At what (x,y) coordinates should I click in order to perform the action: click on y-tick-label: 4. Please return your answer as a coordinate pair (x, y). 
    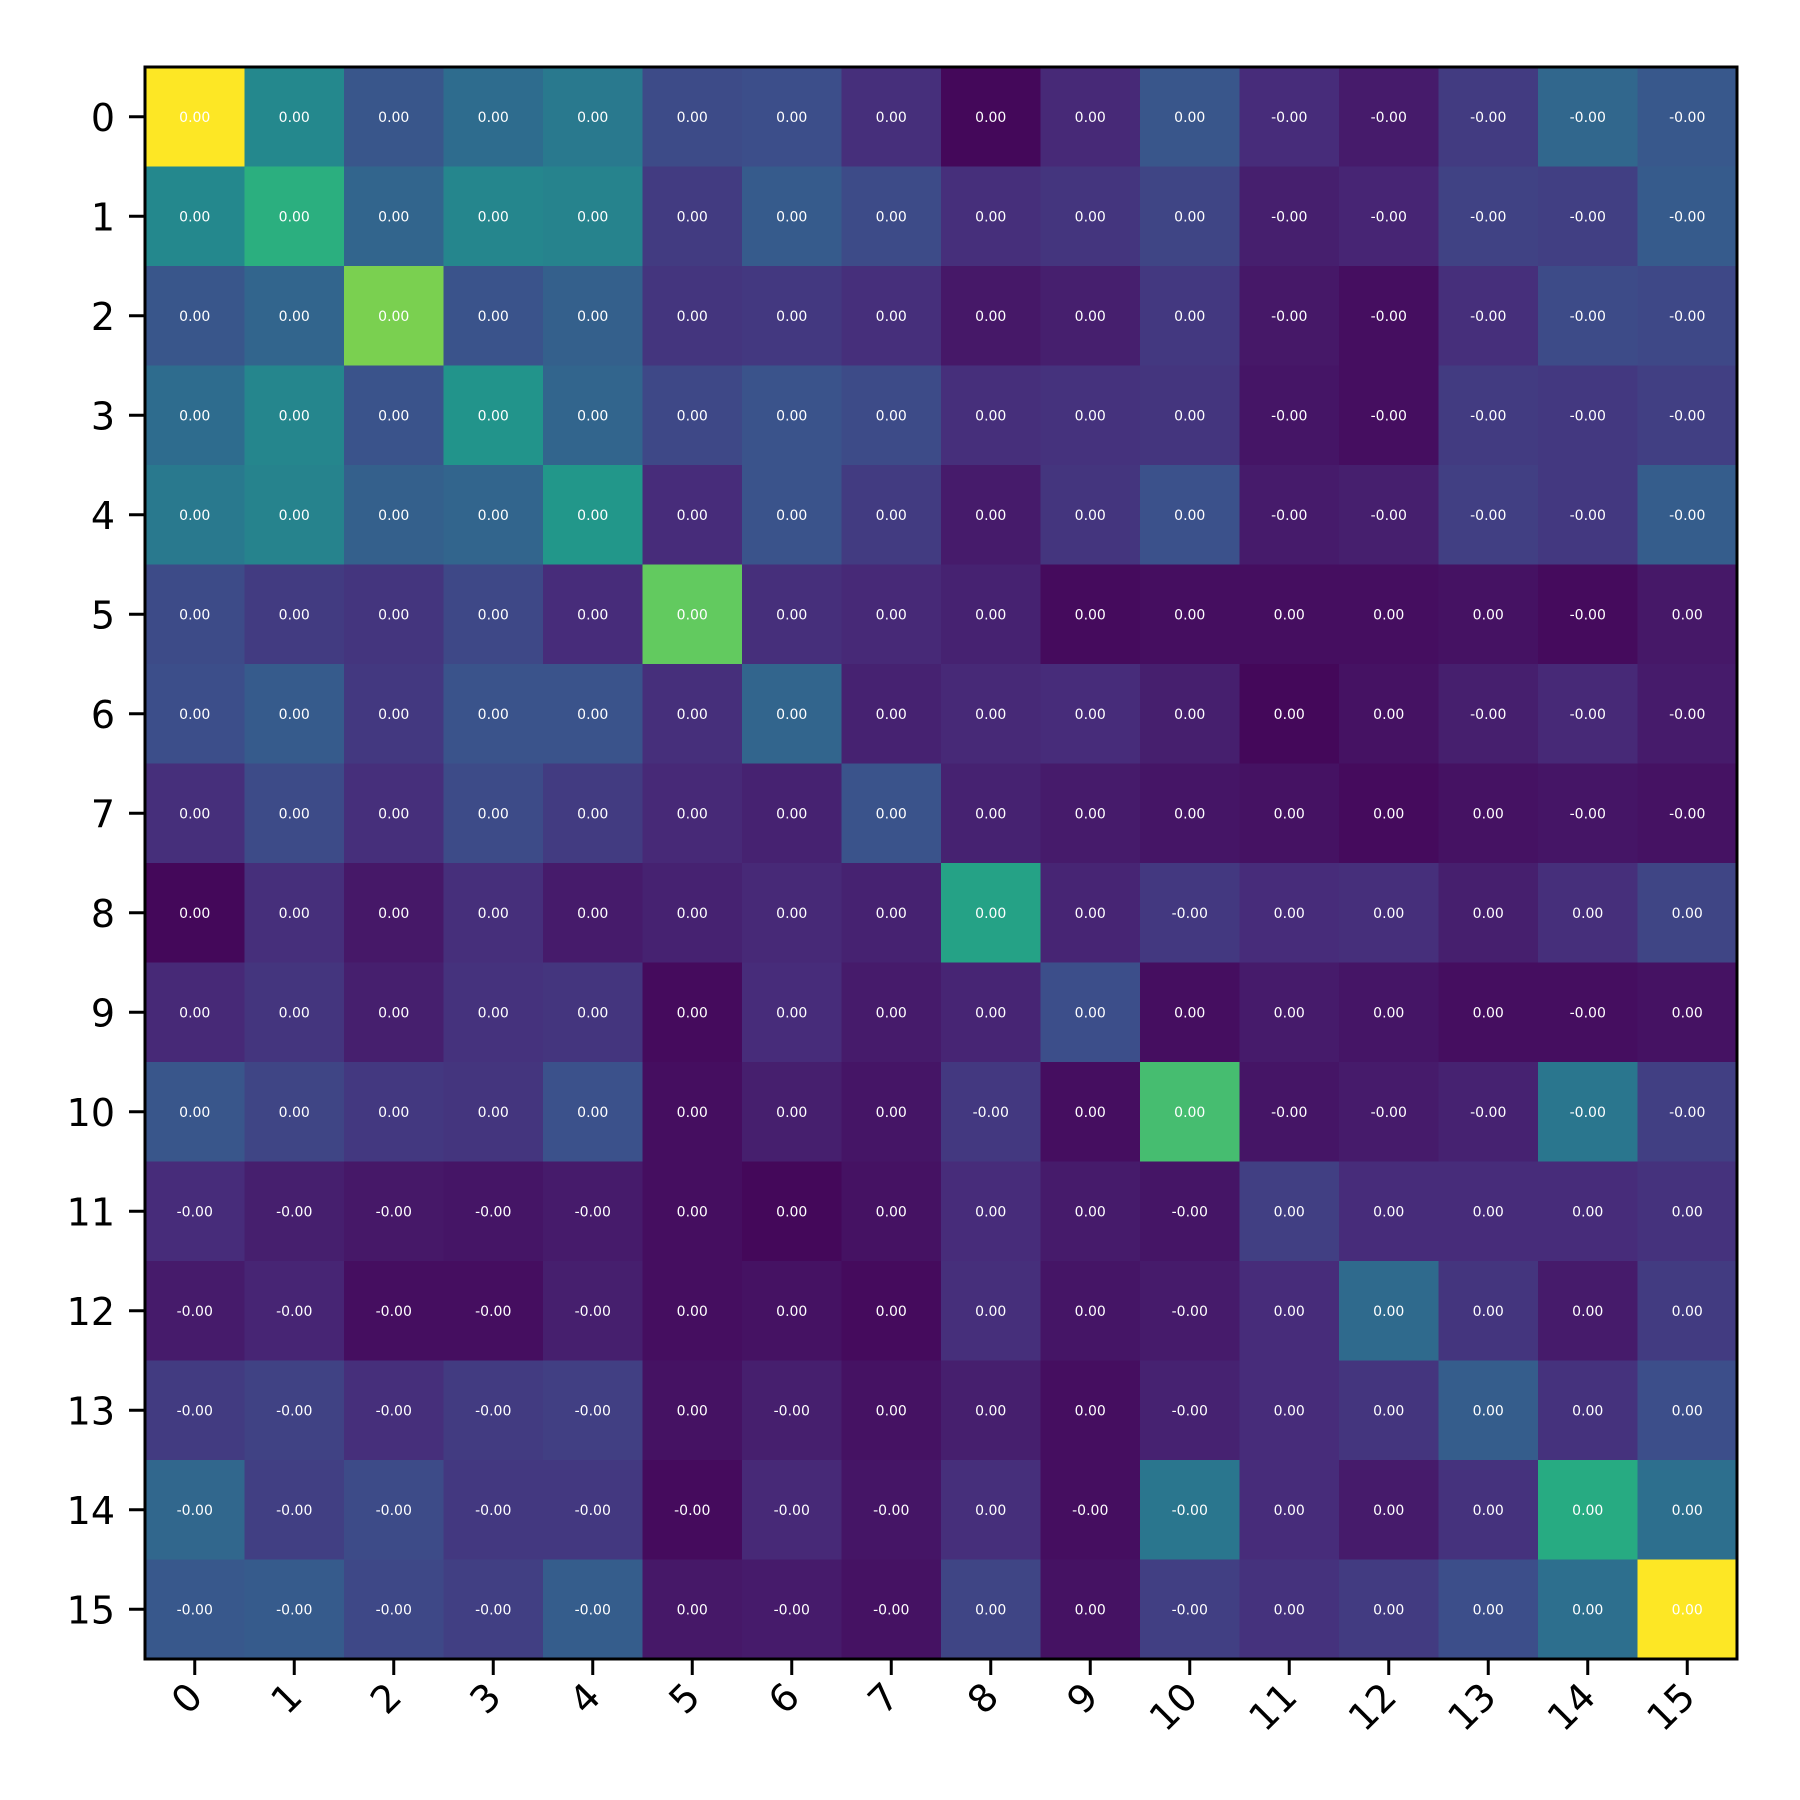
    Looking at the image, I should click on (103, 516).